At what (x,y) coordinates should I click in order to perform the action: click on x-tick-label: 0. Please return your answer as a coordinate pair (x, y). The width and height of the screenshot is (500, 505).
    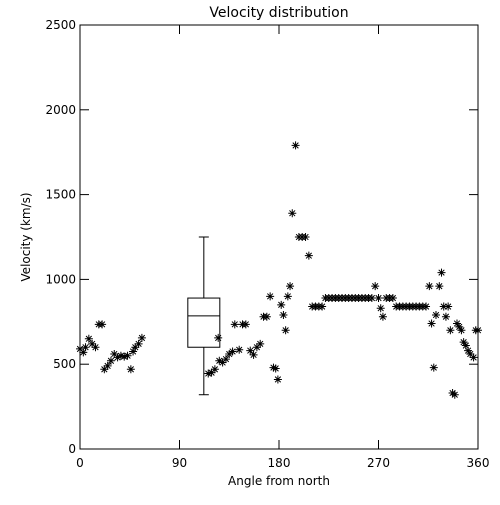
    Looking at the image, I should click on (80, 463).